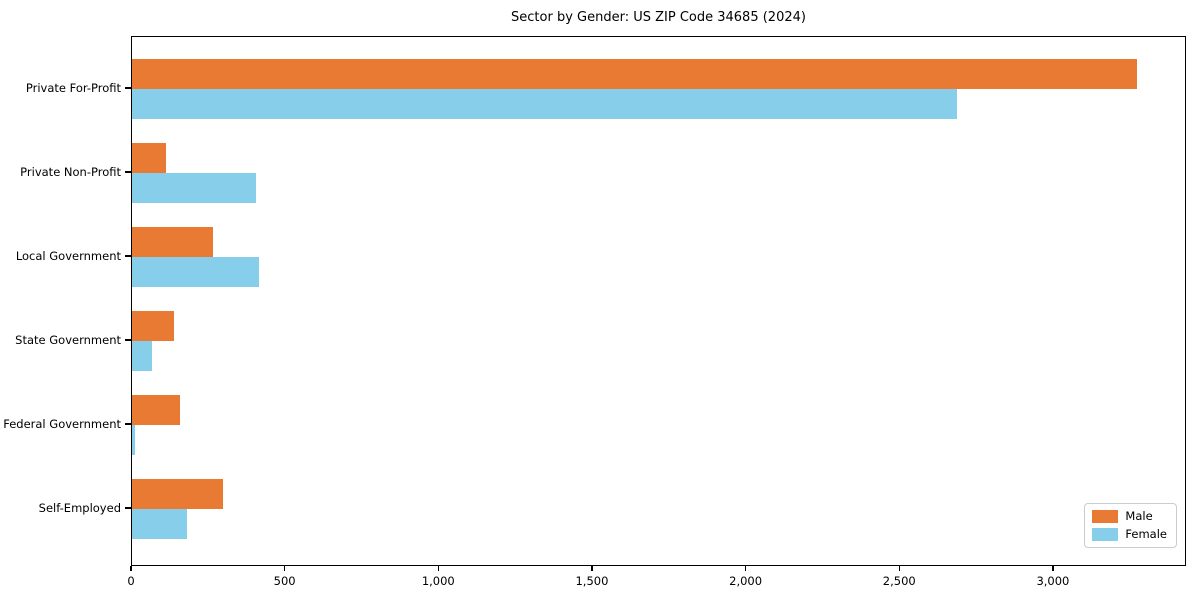 The image size is (1200, 600). What do you see at coordinates (149, 158) in the screenshot?
I see `bar-male-private-non-profit` at bounding box center [149, 158].